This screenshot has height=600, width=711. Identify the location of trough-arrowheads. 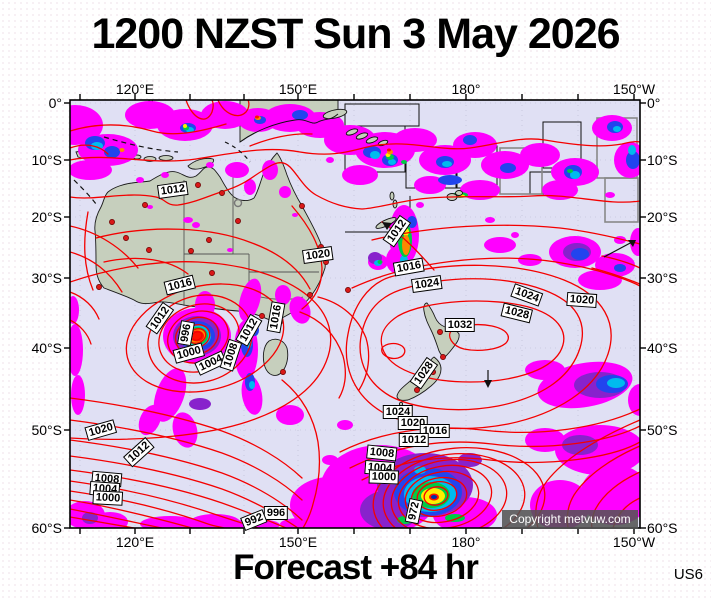
(509, 305).